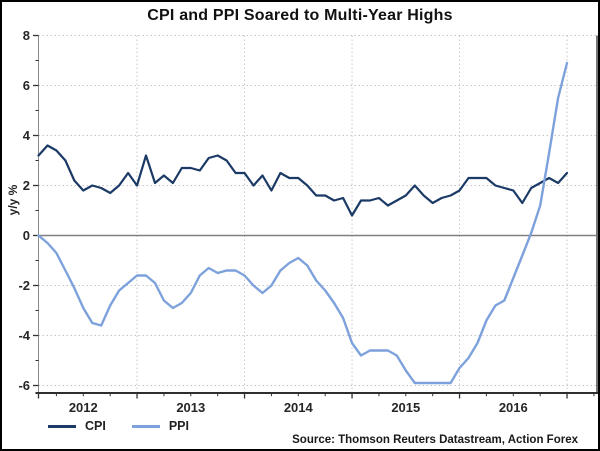 The image size is (600, 451). What do you see at coordinates (26, 185) in the screenshot?
I see `y-tick-label: 2` at bounding box center [26, 185].